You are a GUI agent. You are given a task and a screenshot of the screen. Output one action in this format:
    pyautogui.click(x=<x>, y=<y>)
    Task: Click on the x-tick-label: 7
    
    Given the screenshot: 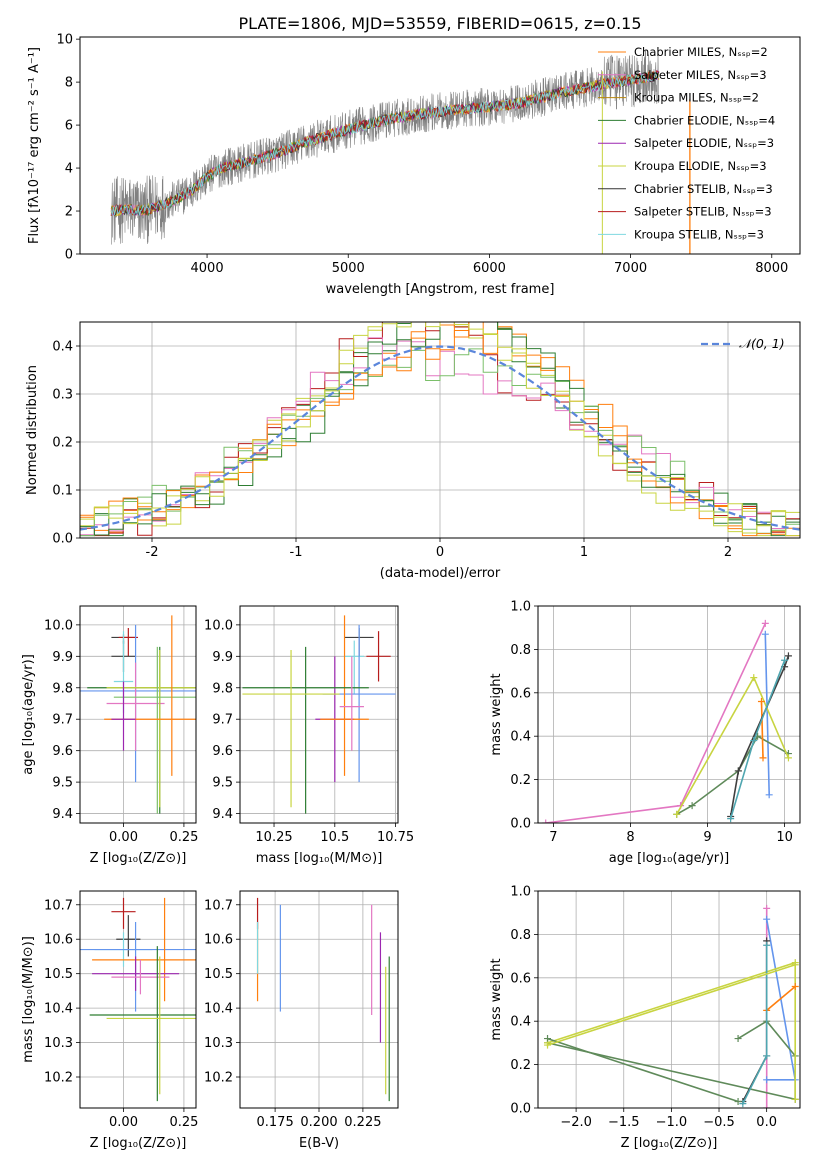 What is the action you would take?
    pyautogui.click(x=553, y=837)
    